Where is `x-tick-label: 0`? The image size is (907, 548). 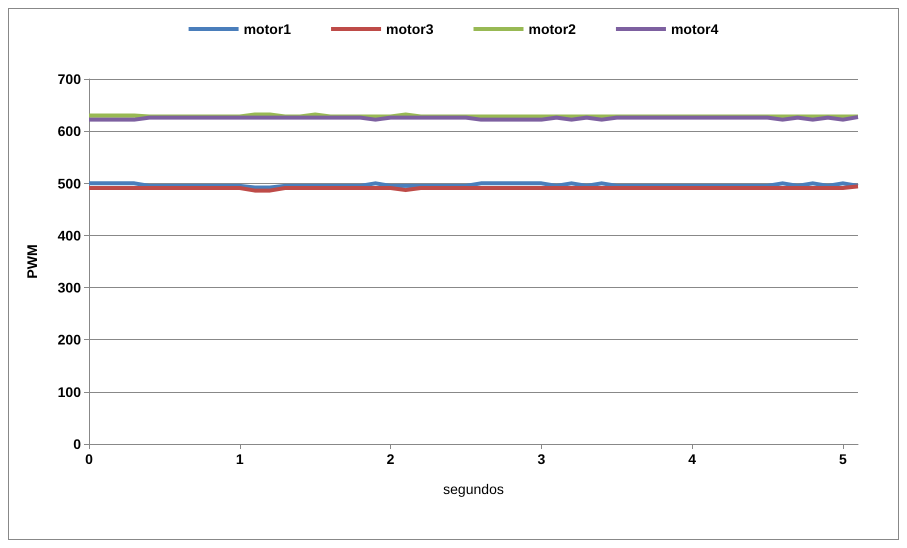 x-tick-label: 0 is located at coordinates (89, 459).